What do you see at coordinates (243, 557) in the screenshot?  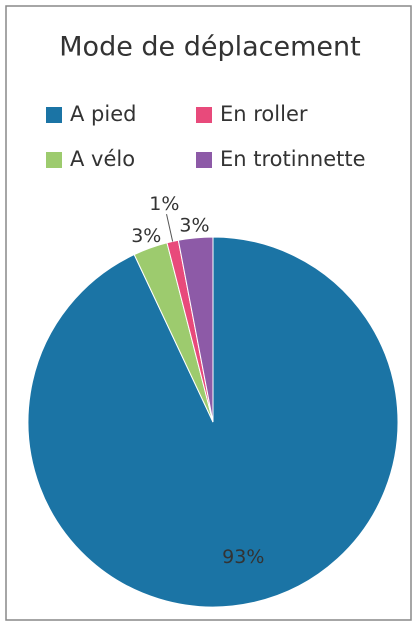 I see `data-label: 93%` at bounding box center [243, 557].